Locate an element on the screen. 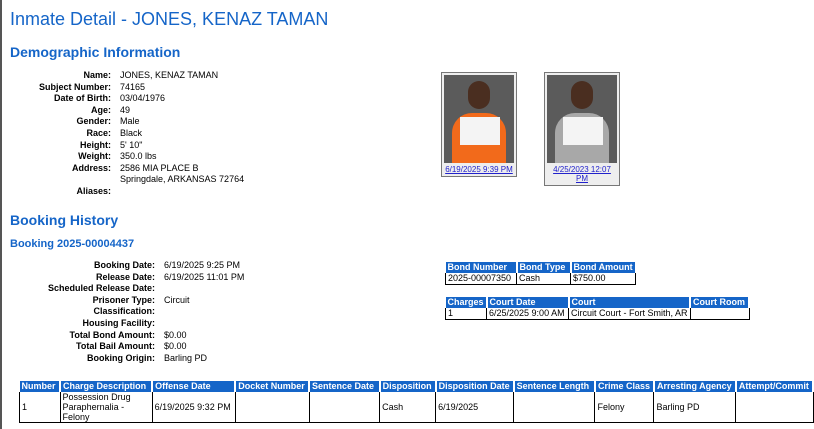  field-label: Booking Origin: is located at coordinates (121, 357).